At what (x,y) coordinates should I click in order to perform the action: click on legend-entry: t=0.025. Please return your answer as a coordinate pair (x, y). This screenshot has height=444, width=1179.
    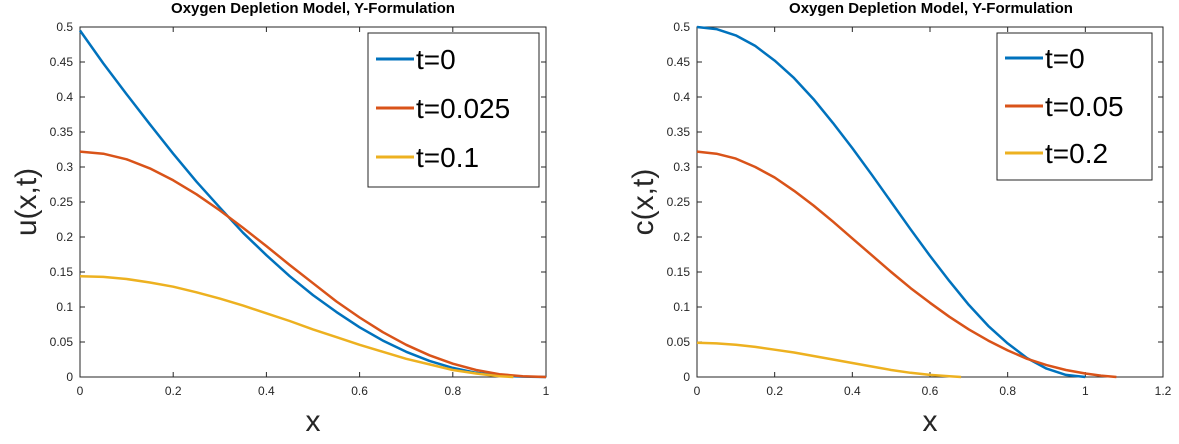
    Looking at the image, I should click on (463, 108).